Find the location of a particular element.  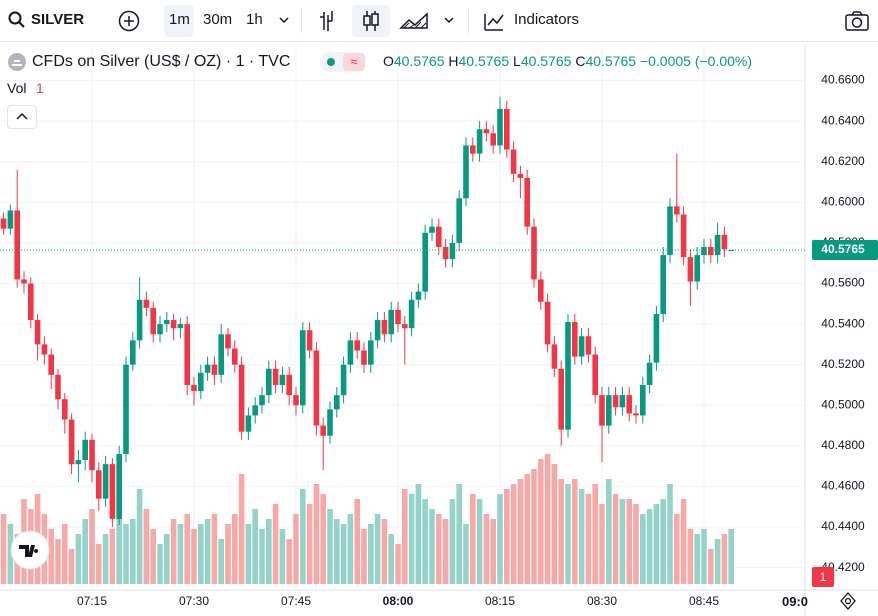

interval: 1h is located at coordinates (254, 19).